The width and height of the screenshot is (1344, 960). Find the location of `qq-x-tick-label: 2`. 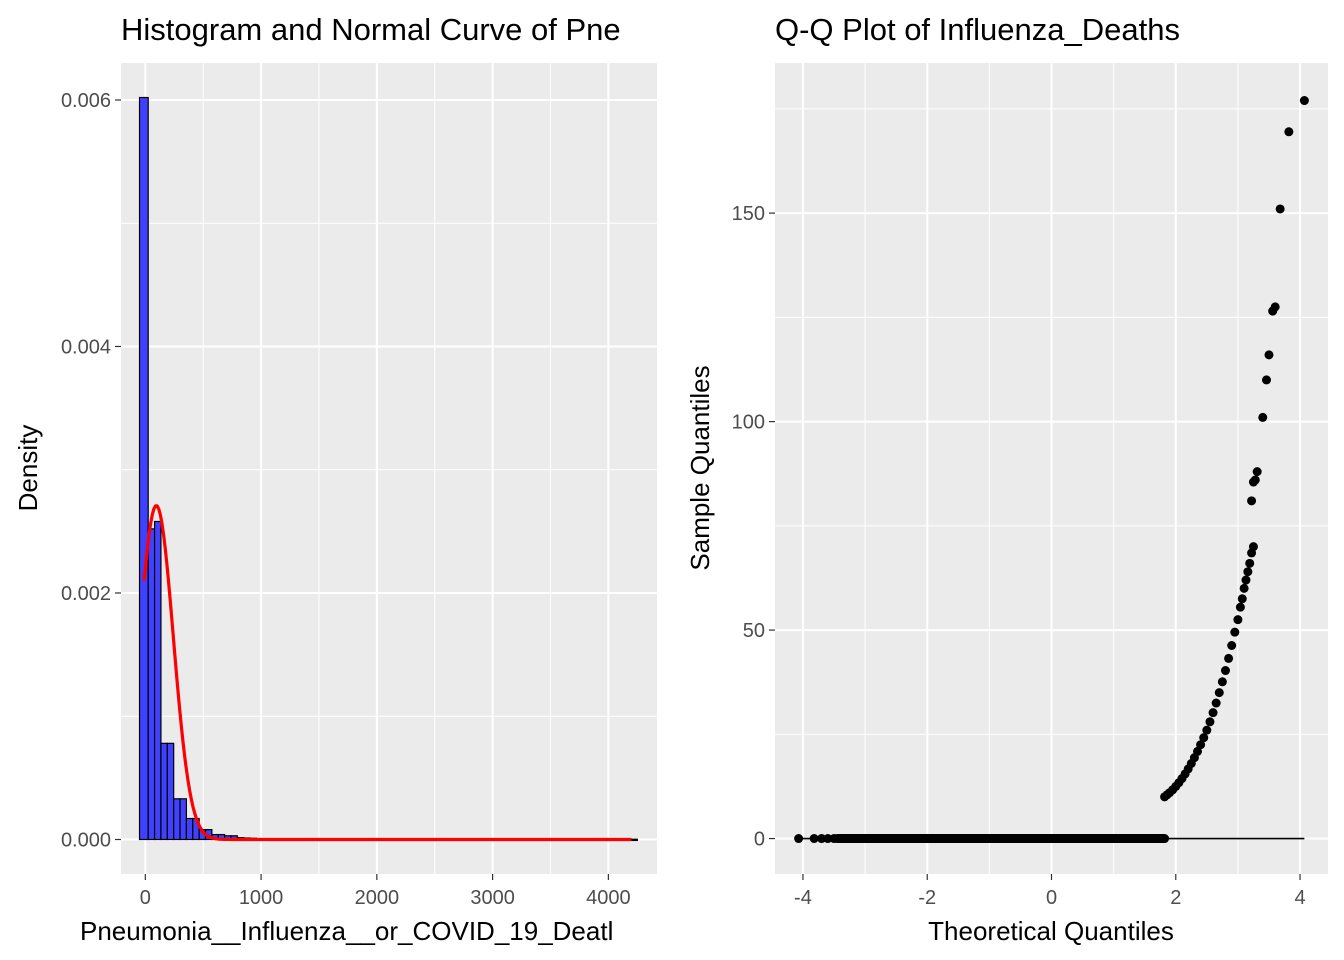

qq-x-tick-label: 2 is located at coordinates (1175, 898).